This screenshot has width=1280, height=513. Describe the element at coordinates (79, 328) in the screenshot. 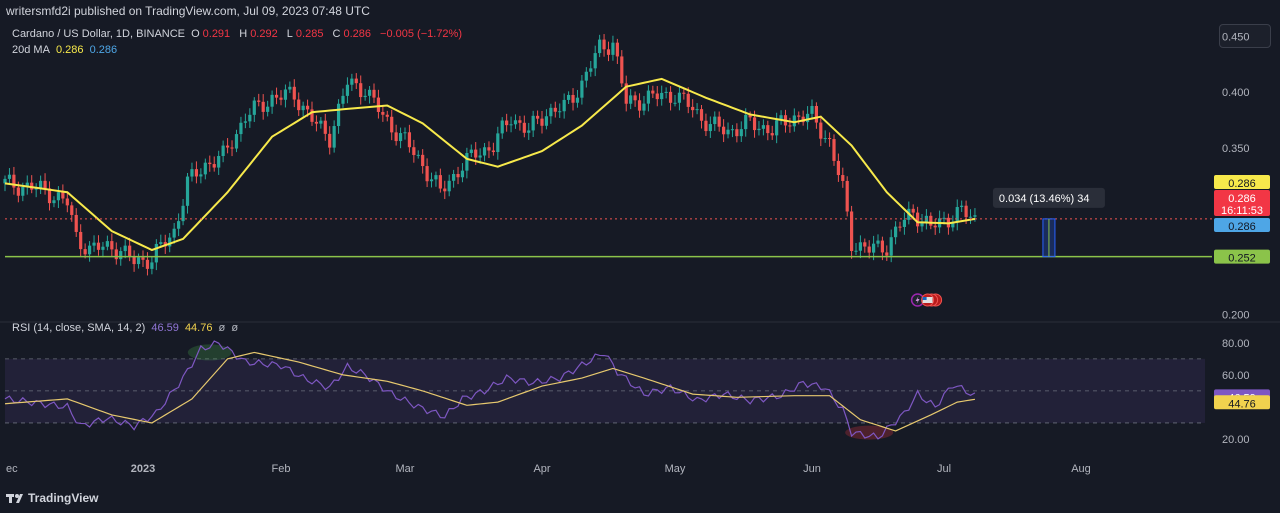

I see `rsi-label: RSI (14, close, SMA, 14, 2)` at that location.